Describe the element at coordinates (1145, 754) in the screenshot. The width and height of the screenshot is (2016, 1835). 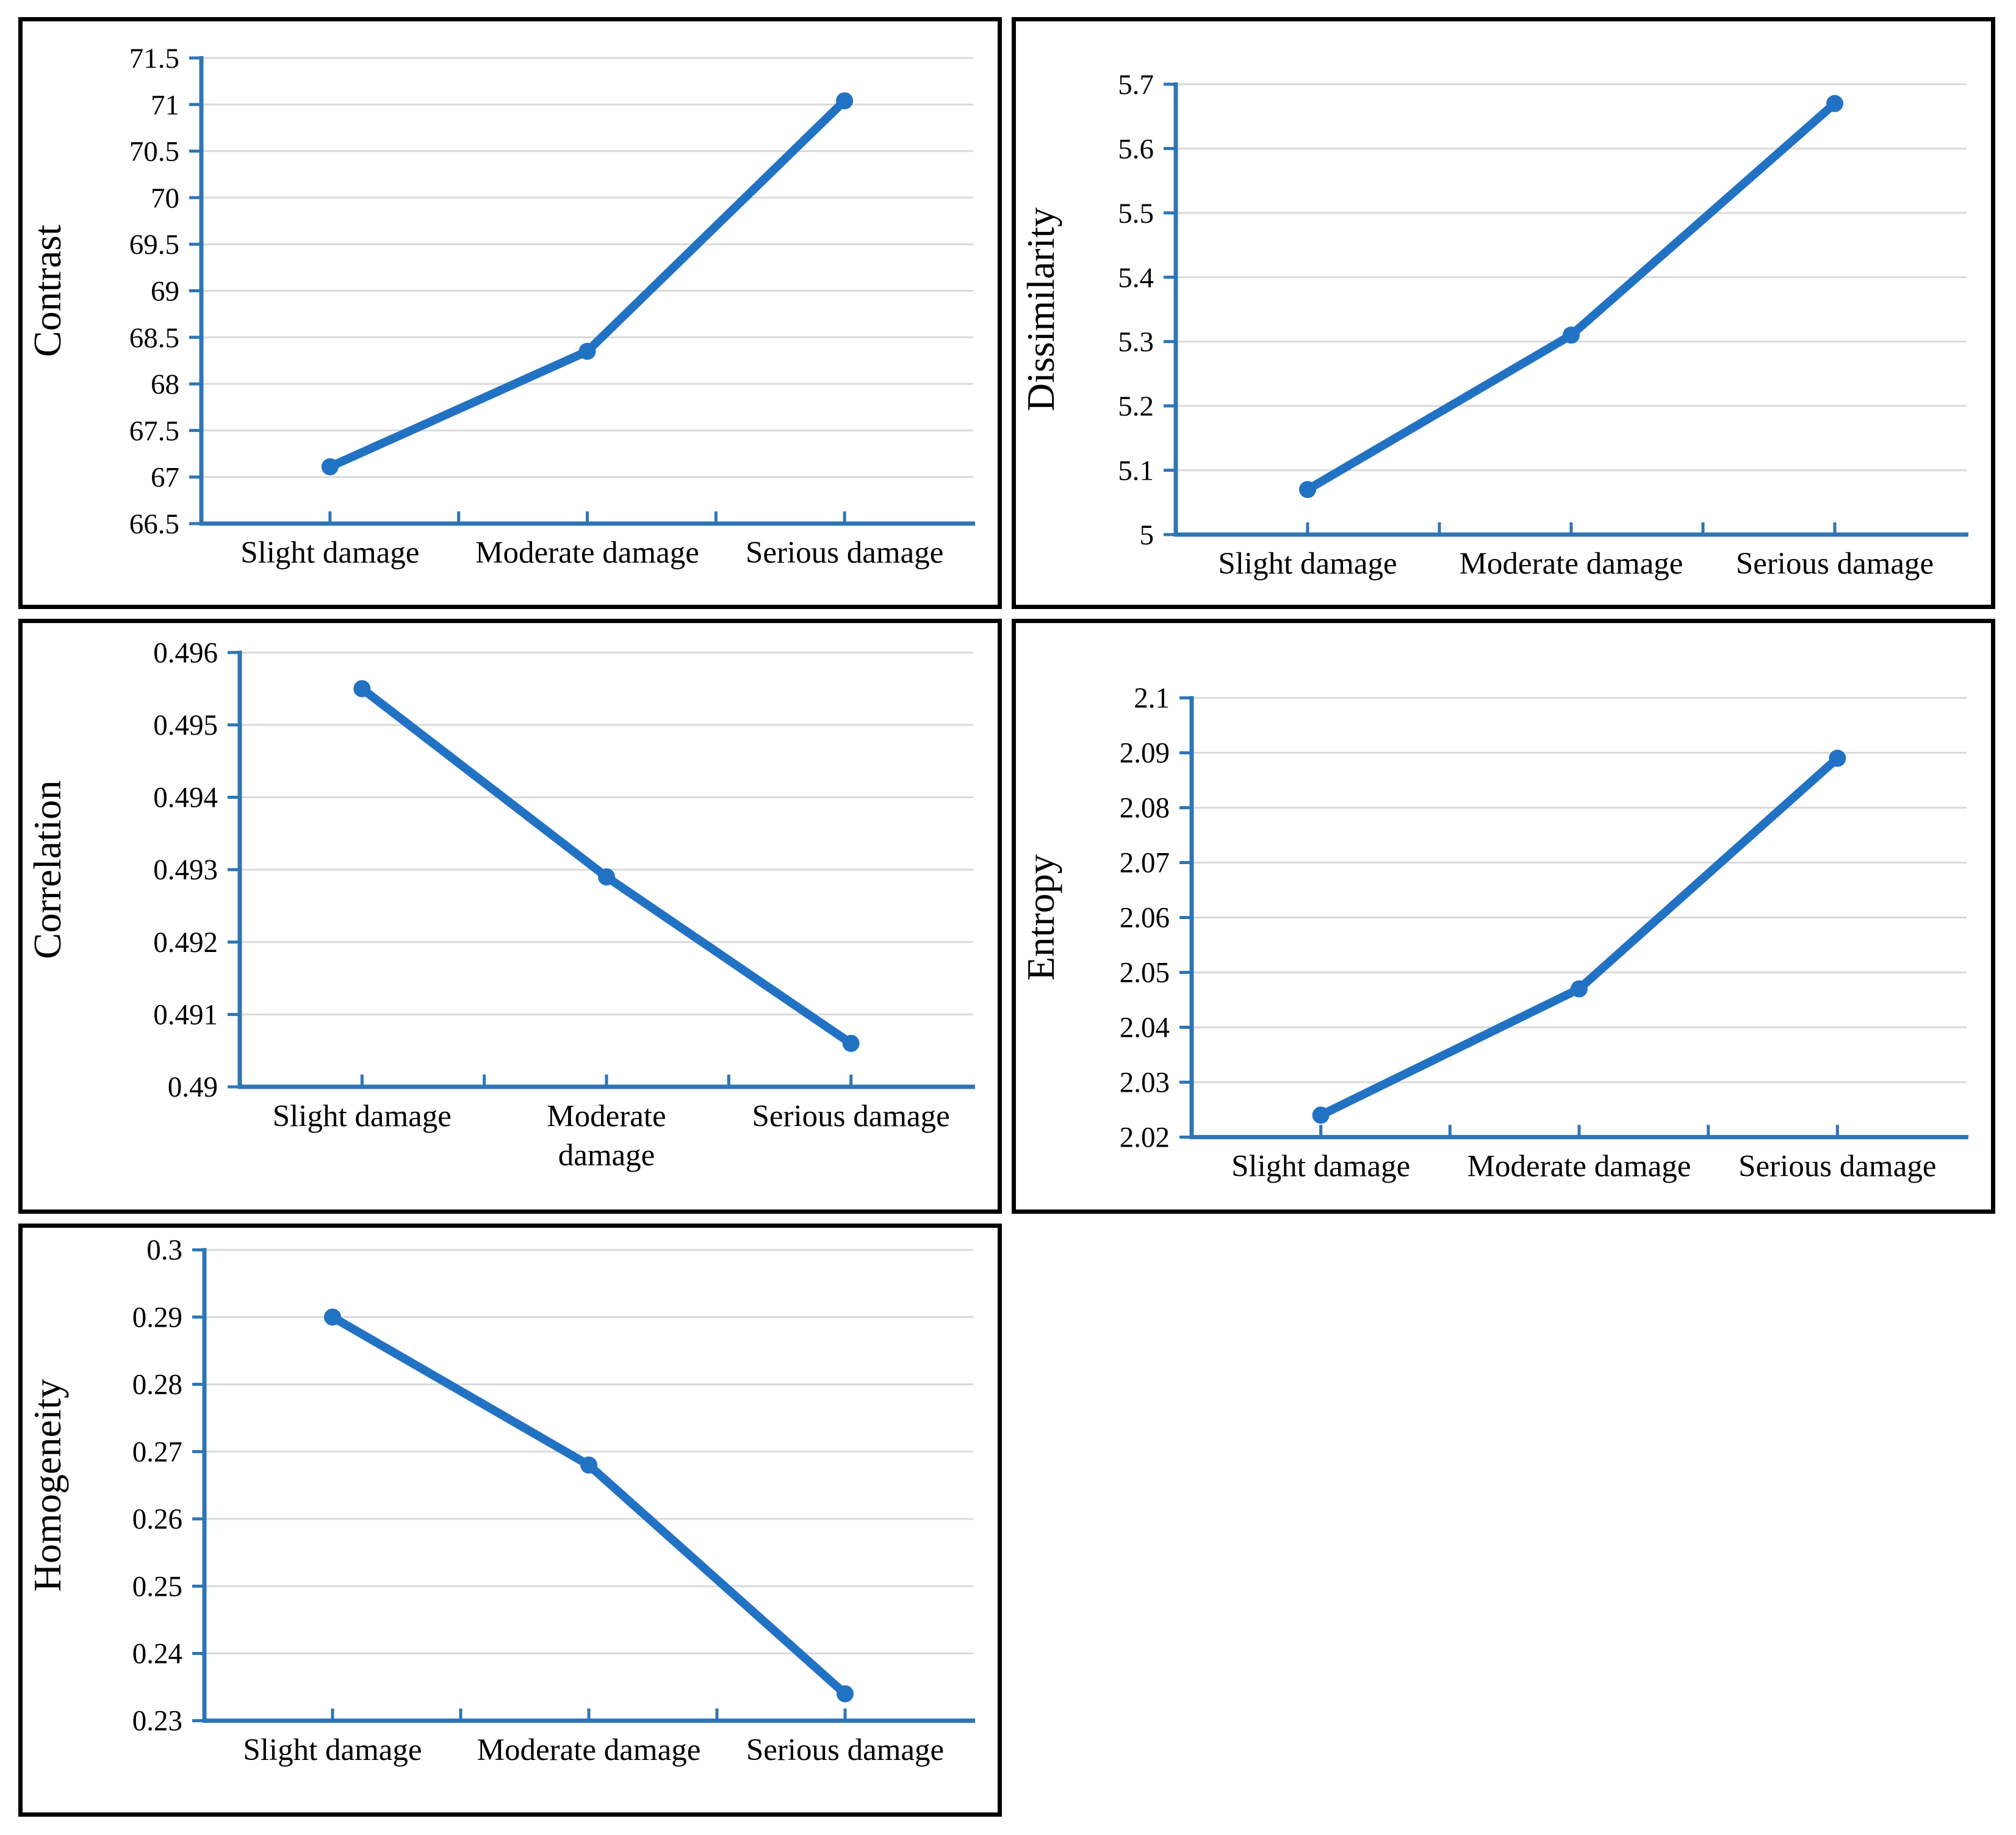
I see `y-tick-label: 2.09` at that location.